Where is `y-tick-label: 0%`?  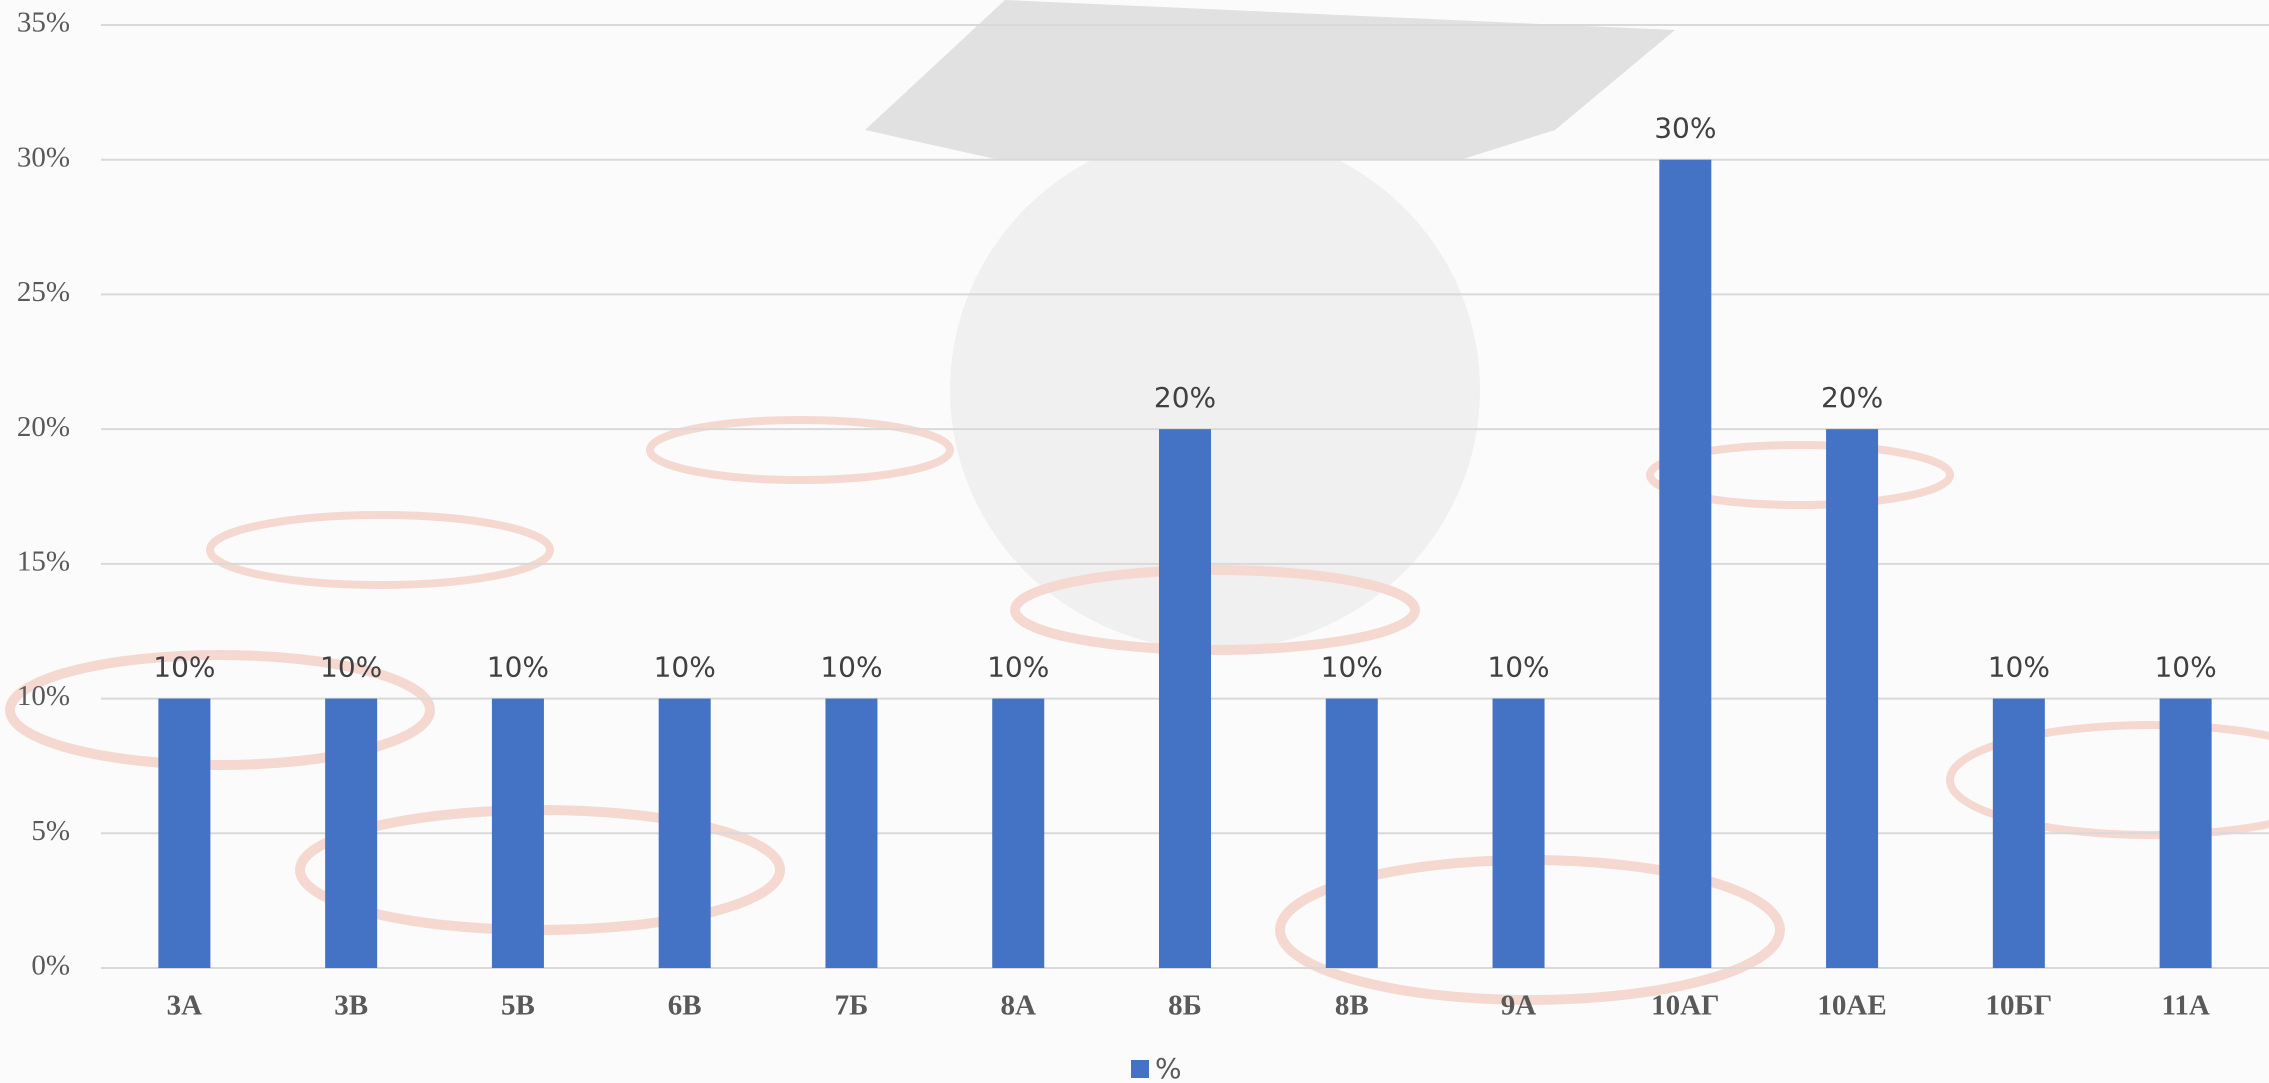
y-tick-label: 0% is located at coordinates (50, 966).